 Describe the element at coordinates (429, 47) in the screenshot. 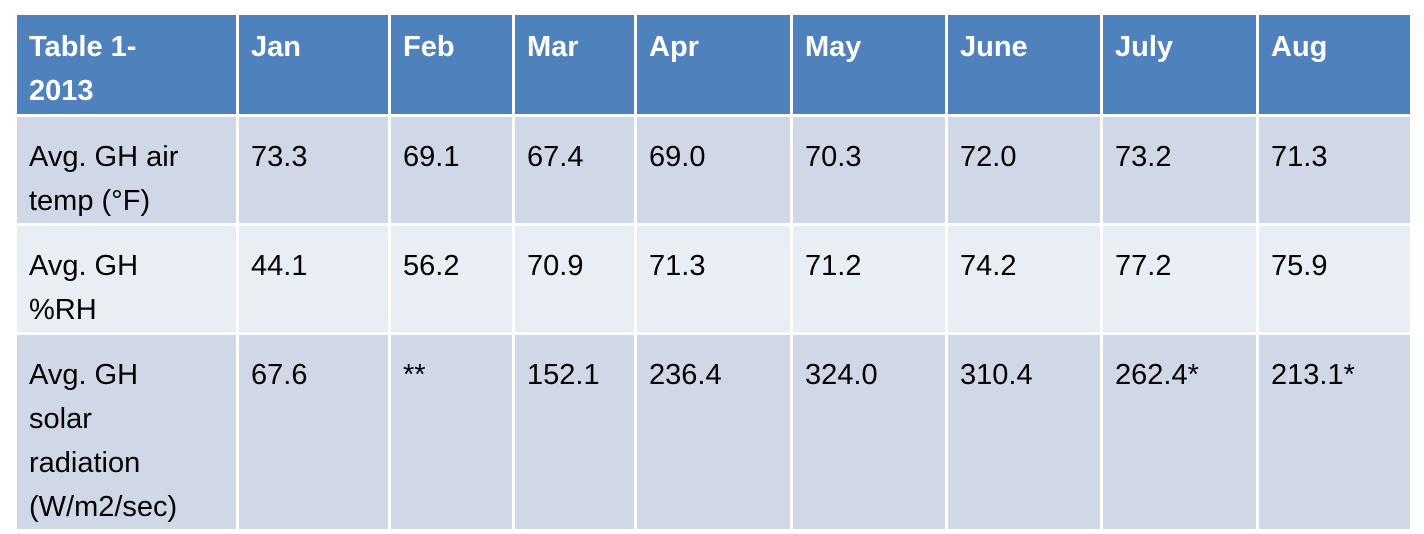

I see `column-header: Feb` at that location.